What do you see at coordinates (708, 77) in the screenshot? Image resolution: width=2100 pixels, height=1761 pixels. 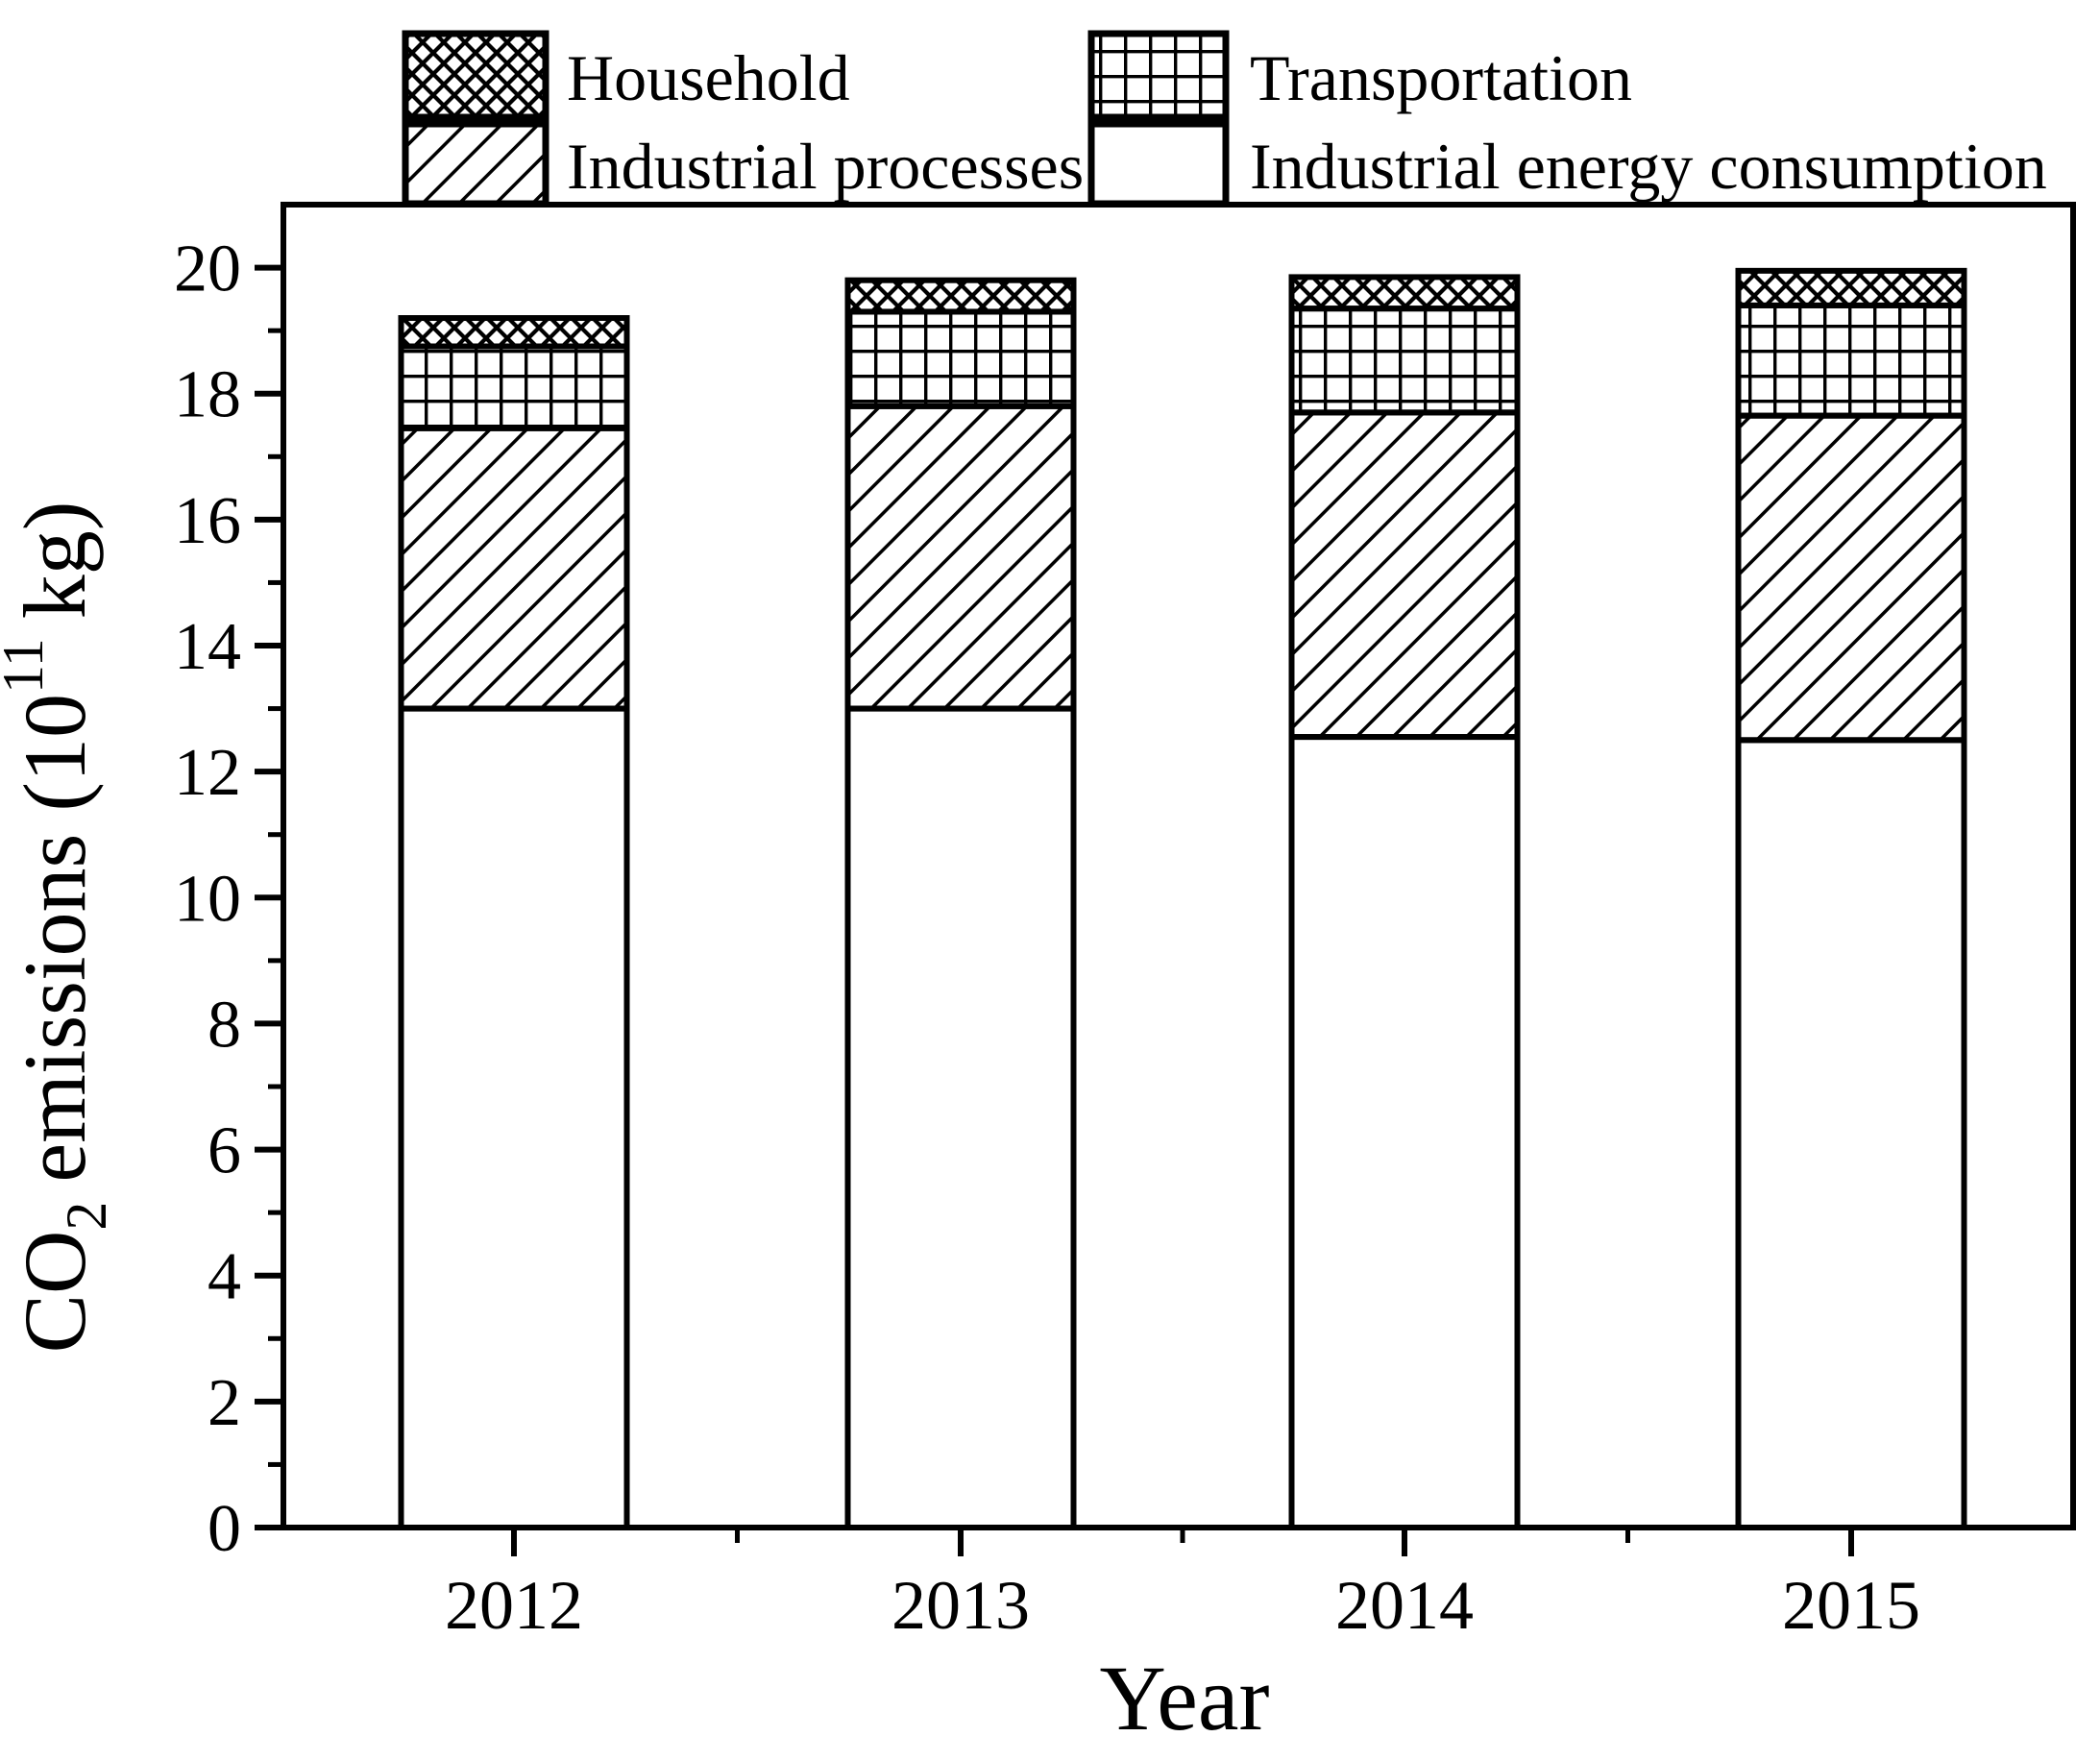 I see `legend-label-household: Household` at bounding box center [708, 77].